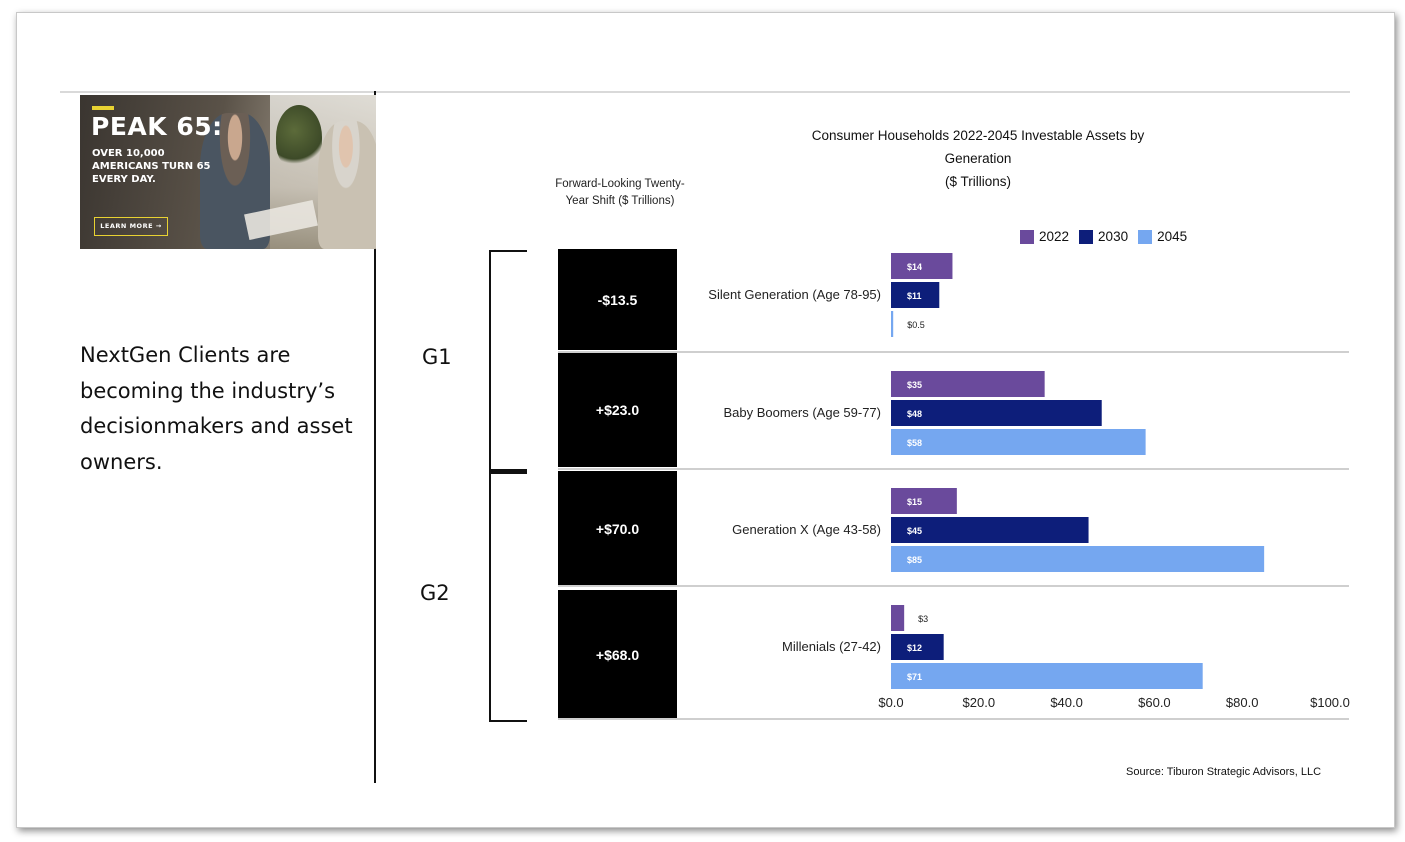 The height and width of the screenshot is (842, 1405). I want to click on data-label: $58, so click(914, 443).